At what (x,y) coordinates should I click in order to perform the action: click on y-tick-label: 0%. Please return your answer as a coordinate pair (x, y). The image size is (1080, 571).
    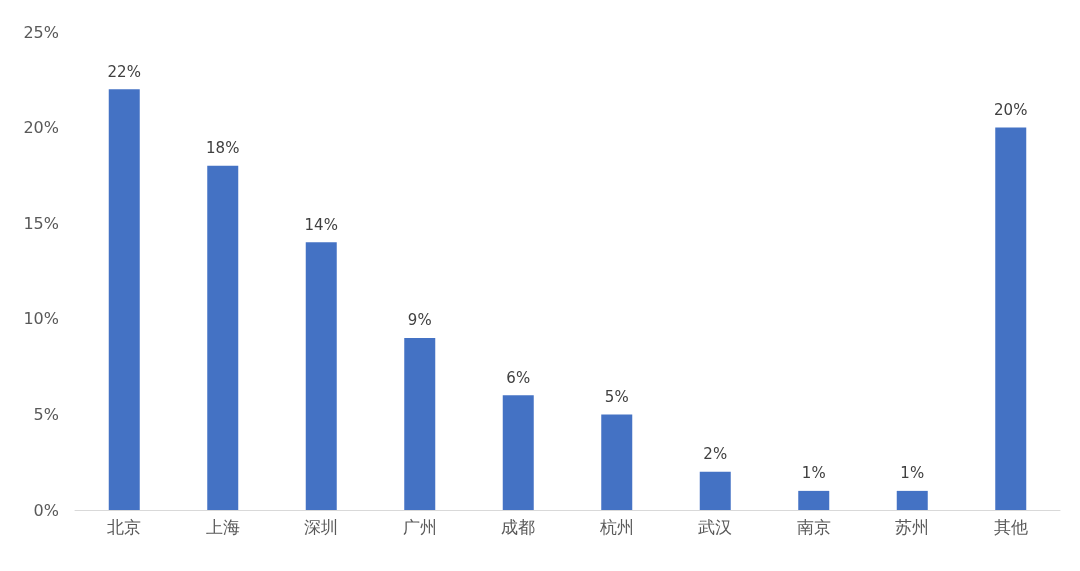
    Looking at the image, I should click on (46, 510).